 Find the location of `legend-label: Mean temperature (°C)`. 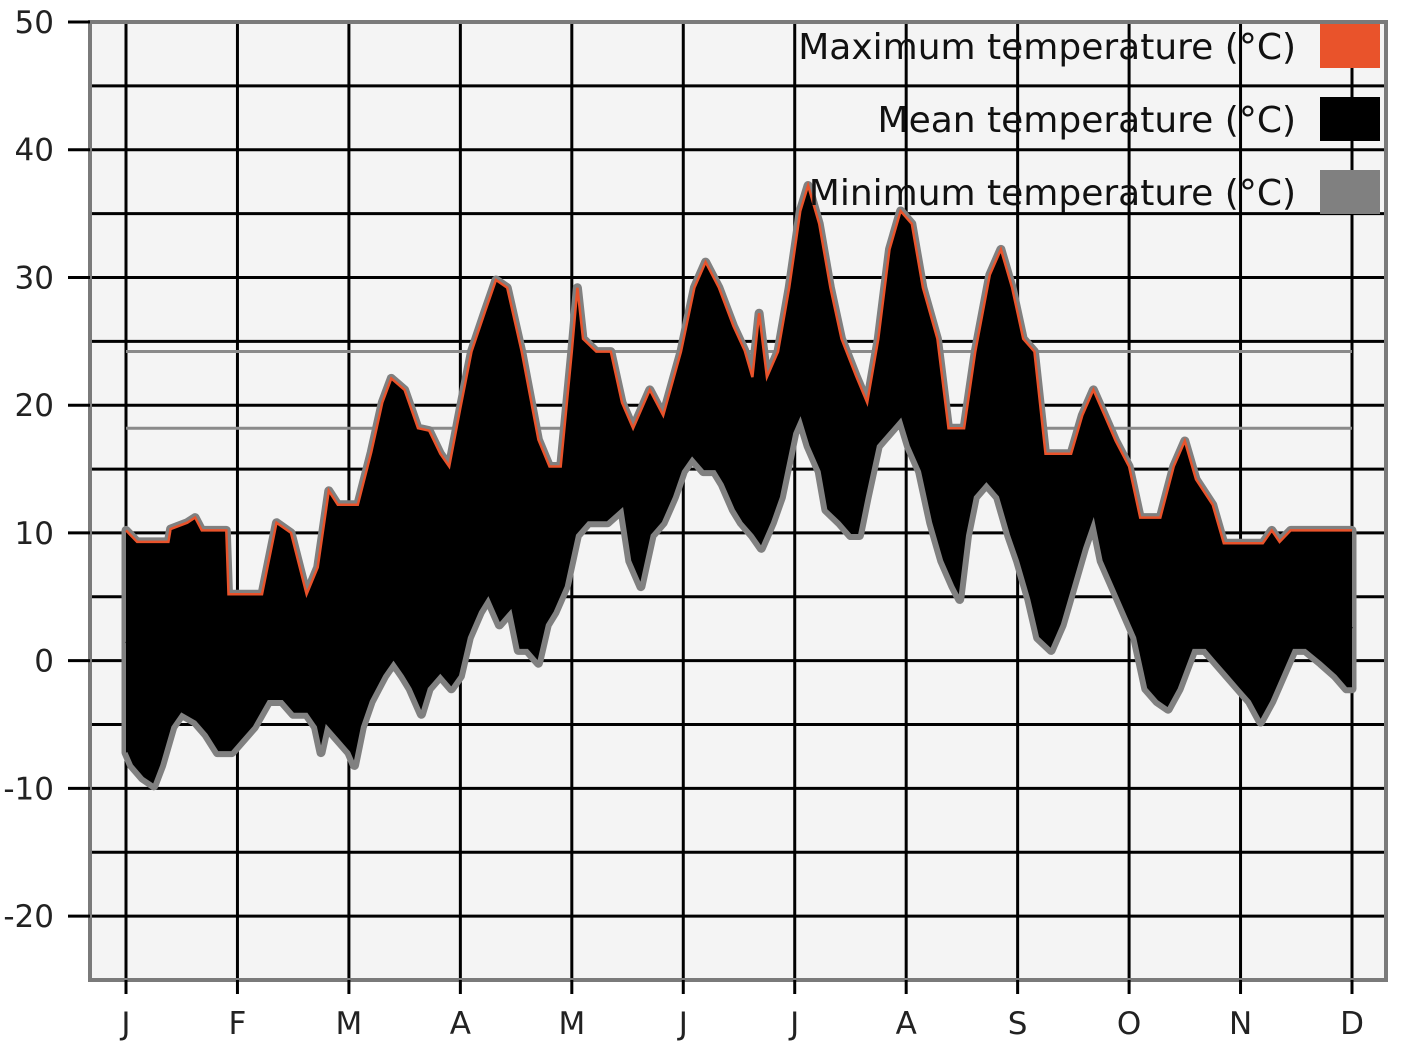

legend-label: Mean temperature (°C) is located at coordinates (1087, 120).